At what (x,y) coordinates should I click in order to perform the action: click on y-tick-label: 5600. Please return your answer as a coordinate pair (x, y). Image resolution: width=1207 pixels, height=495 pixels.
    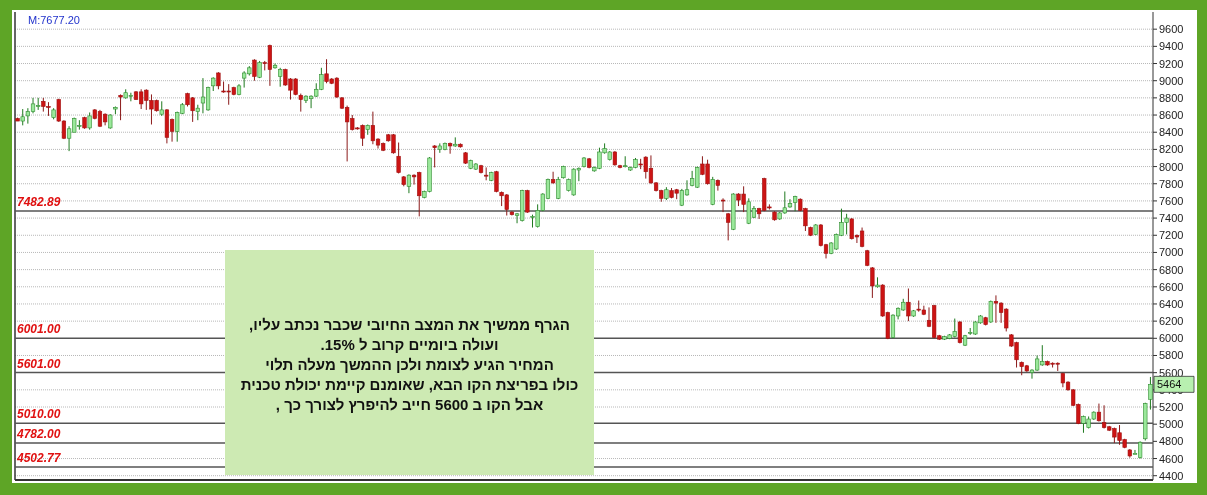
    Looking at the image, I should click on (1171, 372).